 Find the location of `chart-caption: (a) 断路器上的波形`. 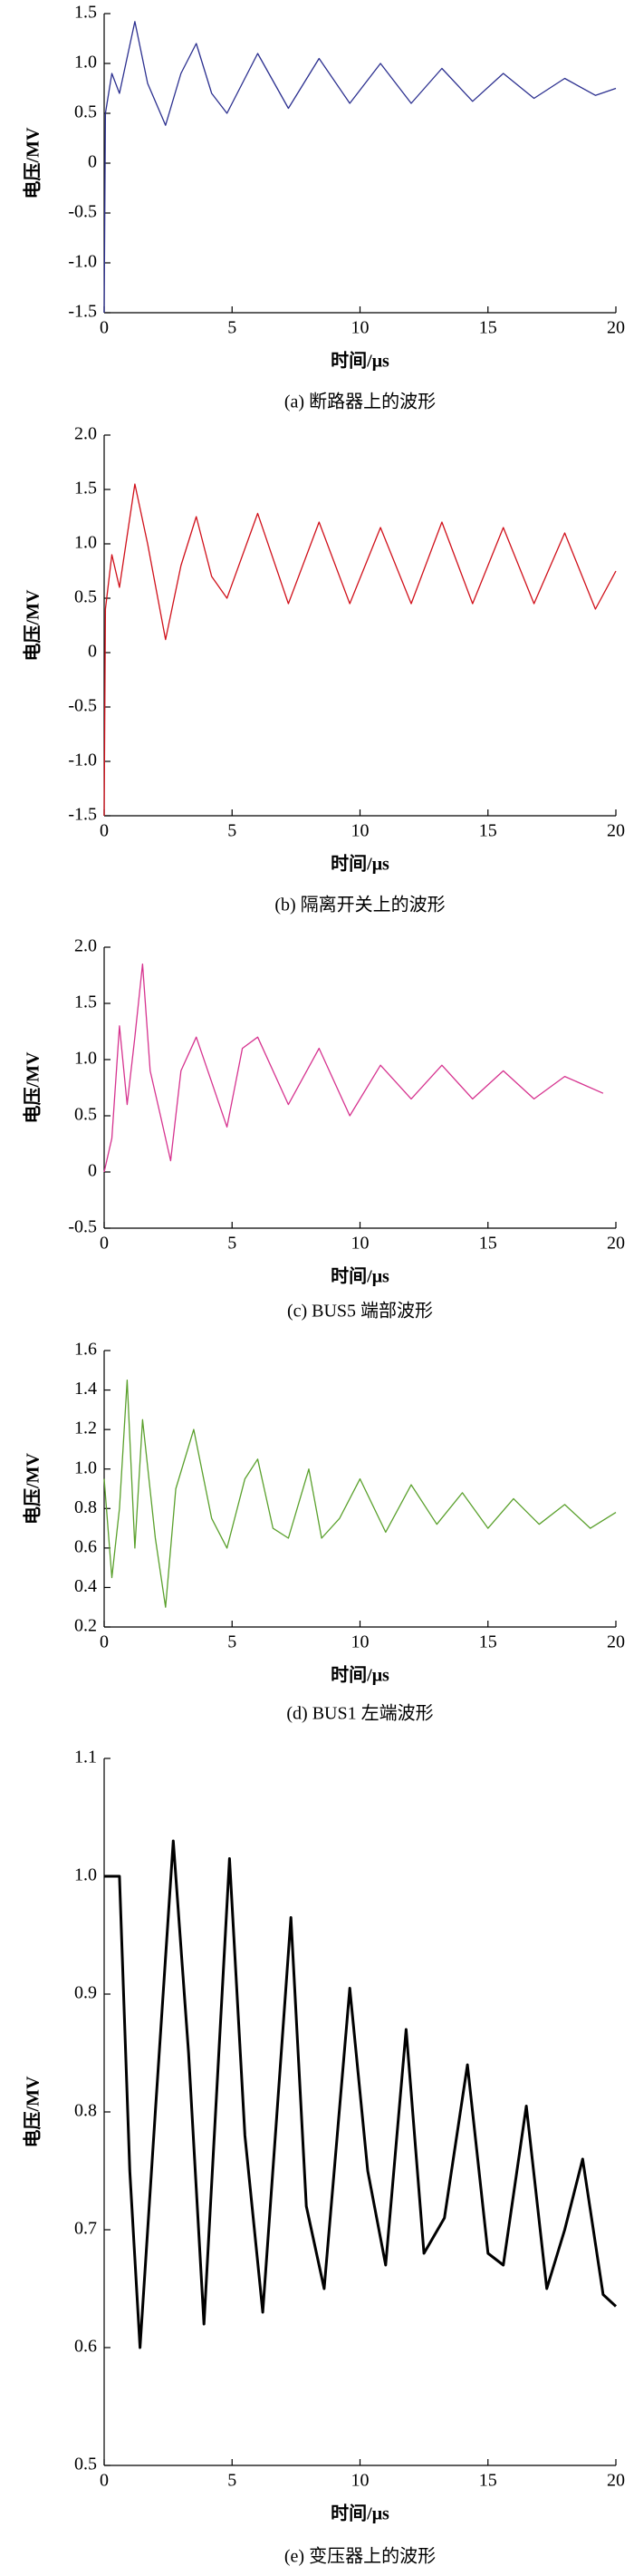

chart-caption: (a) 断路器上的波形 is located at coordinates (360, 402).